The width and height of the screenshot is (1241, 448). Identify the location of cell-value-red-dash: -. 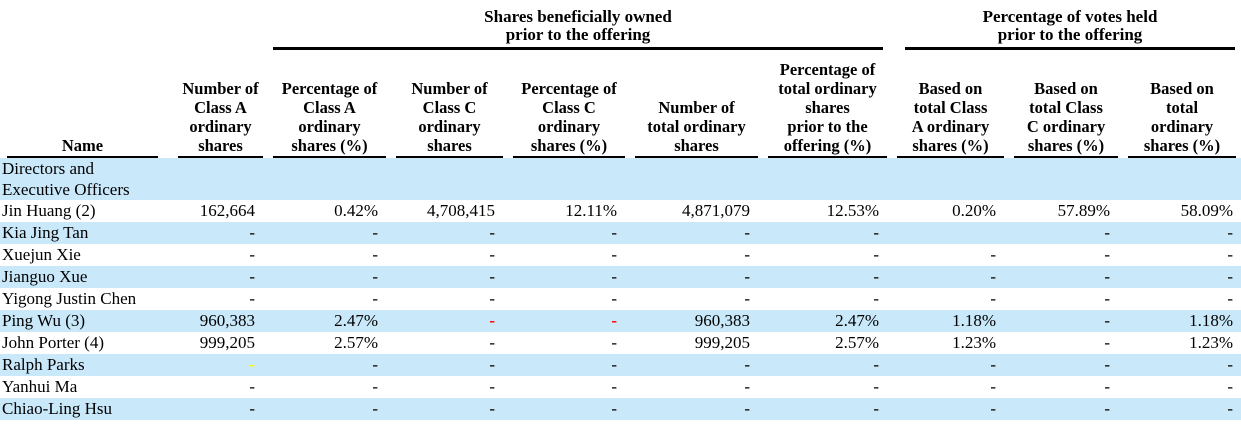
(564, 321).